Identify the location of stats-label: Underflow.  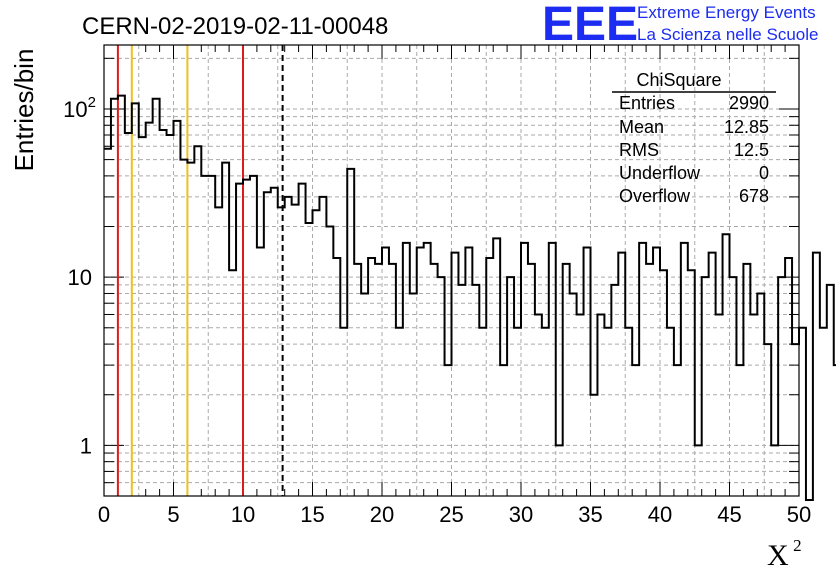
(660, 173).